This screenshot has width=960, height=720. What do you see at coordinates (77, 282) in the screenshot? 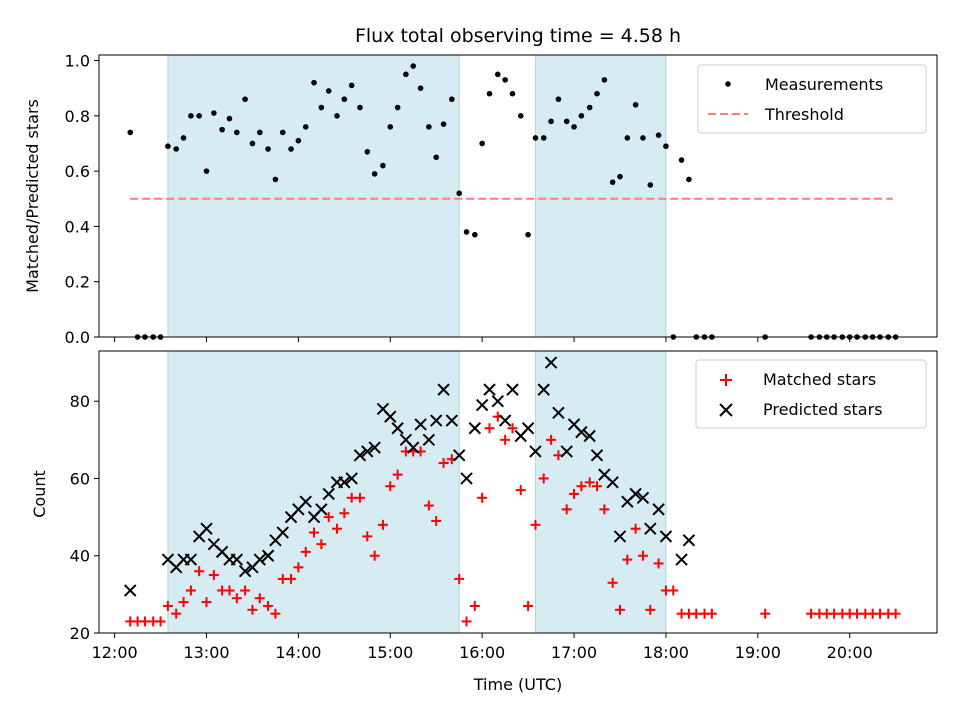
I see `ratio-y-tick-label: 0.2` at bounding box center [77, 282].